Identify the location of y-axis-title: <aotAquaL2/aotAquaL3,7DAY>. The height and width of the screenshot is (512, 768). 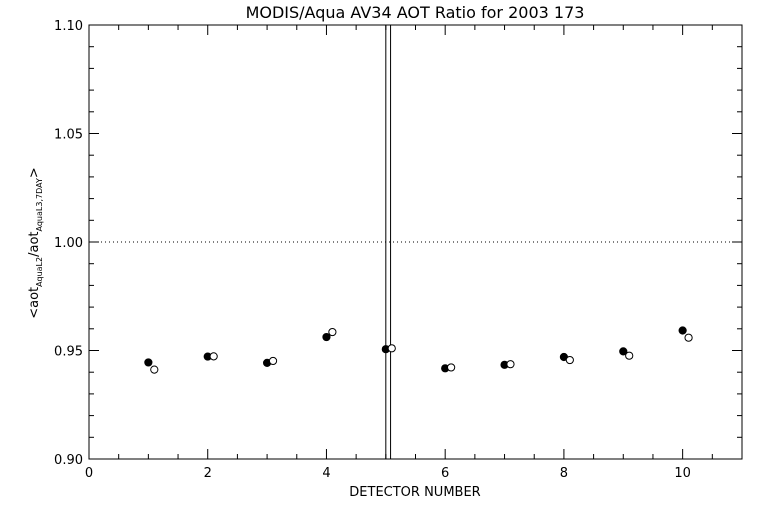
(35, 243).